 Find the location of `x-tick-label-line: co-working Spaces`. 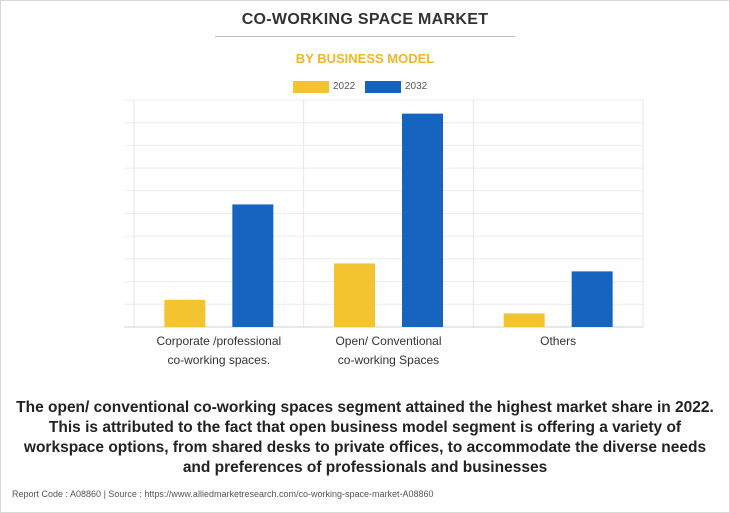

x-tick-label-line: co-working Spaces is located at coordinates (388, 360).